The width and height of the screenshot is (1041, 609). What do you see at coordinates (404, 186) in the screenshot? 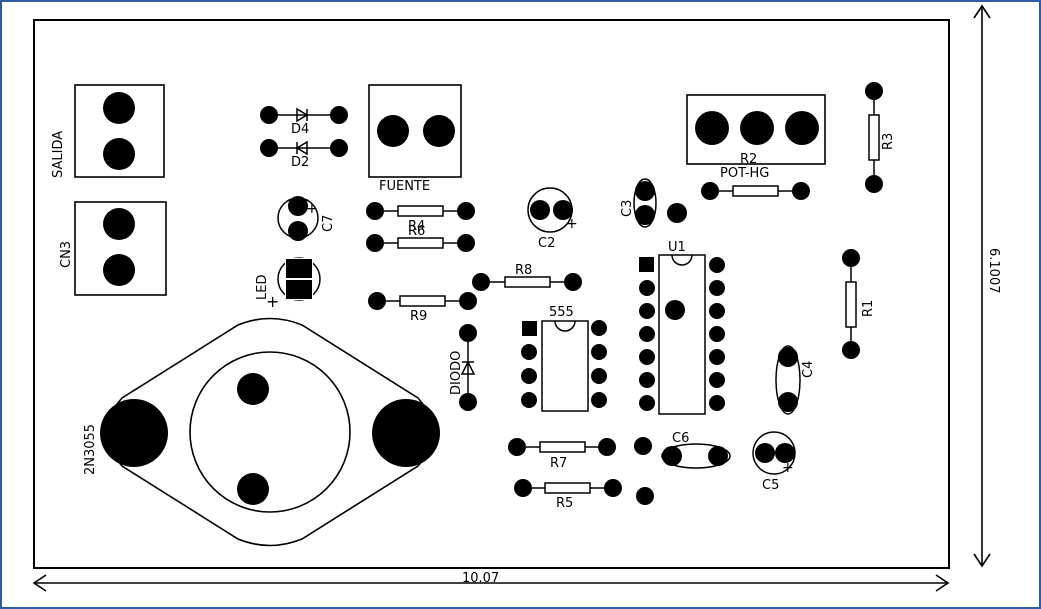
I see `fuente-label: FUENTE` at bounding box center [404, 186].